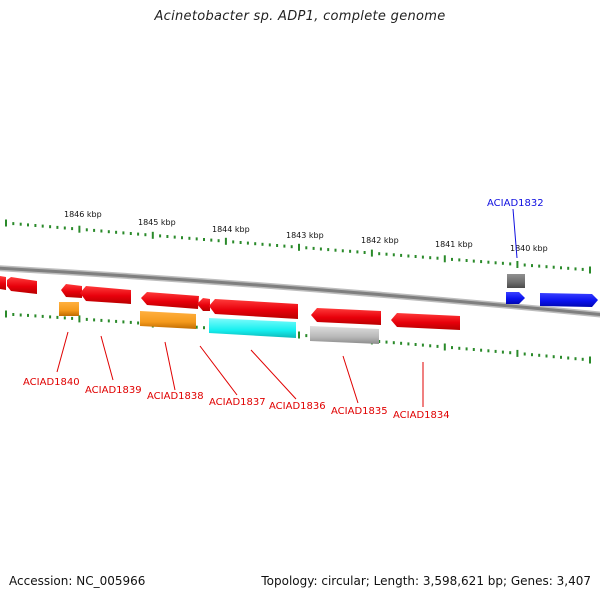 Image resolution: width=600 pixels, height=600 pixels. Describe the element at coordinates (231, 229) in the screenshot. I see `scale-tick-label: 1844 kbp` at that location.